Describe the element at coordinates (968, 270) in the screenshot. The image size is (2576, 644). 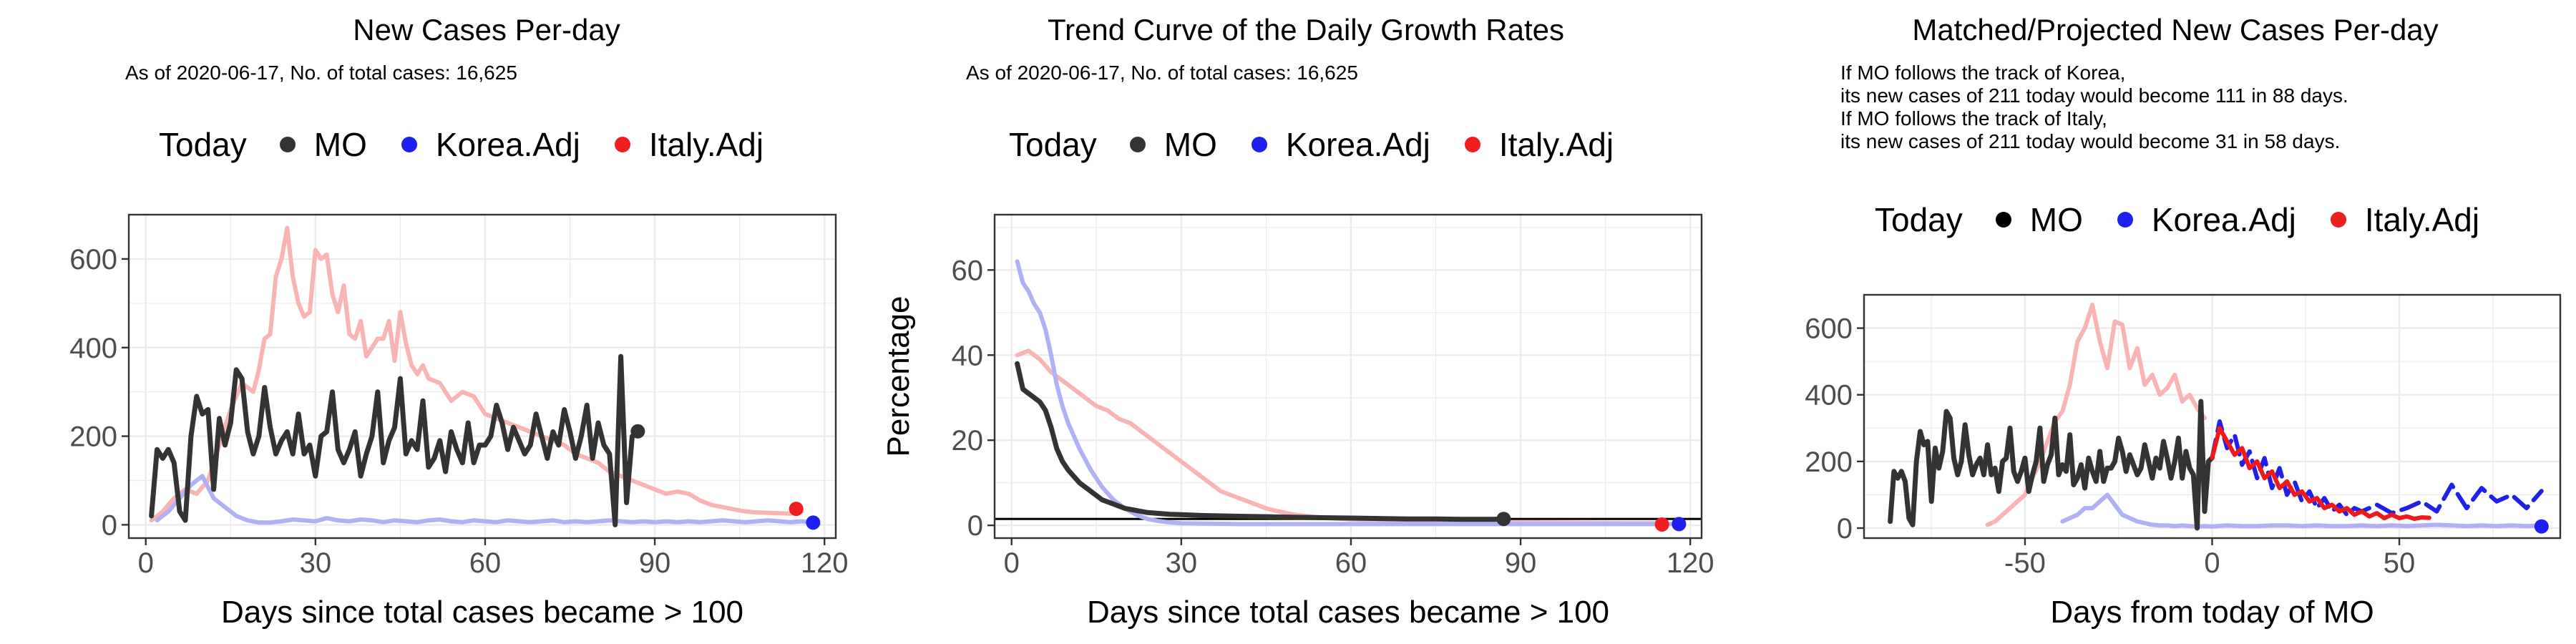
I see `y-tick-label: 60` at that location.